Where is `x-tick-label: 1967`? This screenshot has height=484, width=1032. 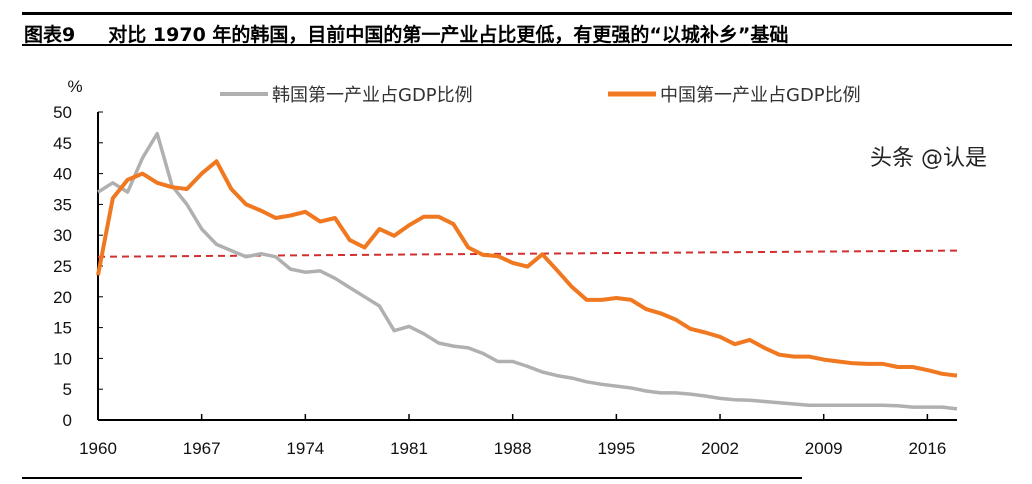
x-tick-label: 1967 is located at coordinates (202, 448).